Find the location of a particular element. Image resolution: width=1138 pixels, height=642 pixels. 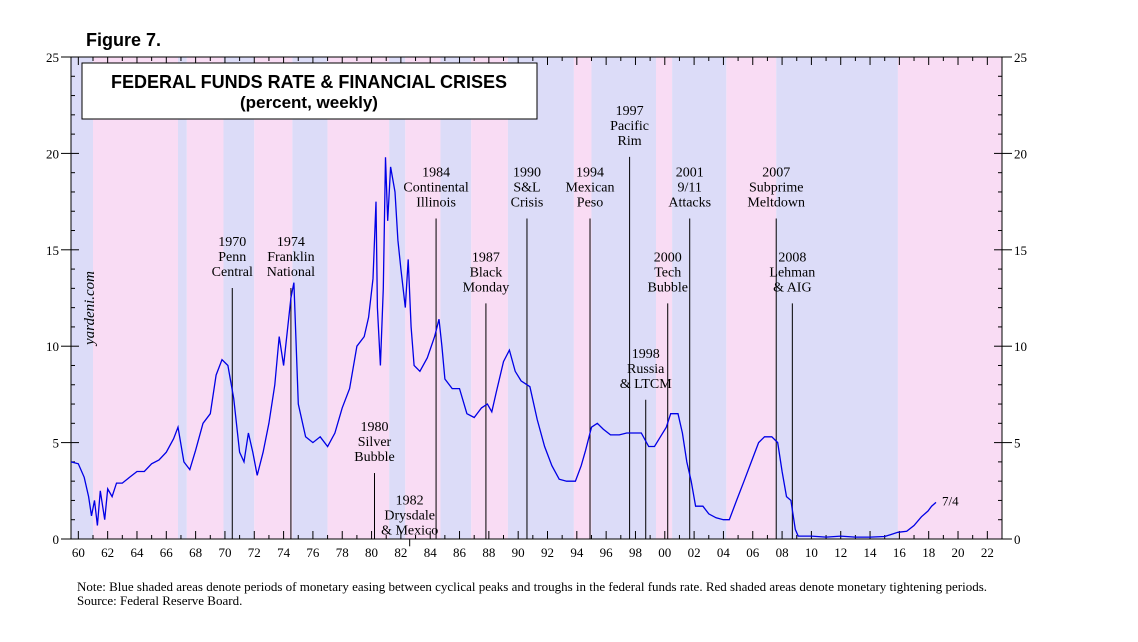

crisis-label-line: Attacks is located at coordinates (689, 203).